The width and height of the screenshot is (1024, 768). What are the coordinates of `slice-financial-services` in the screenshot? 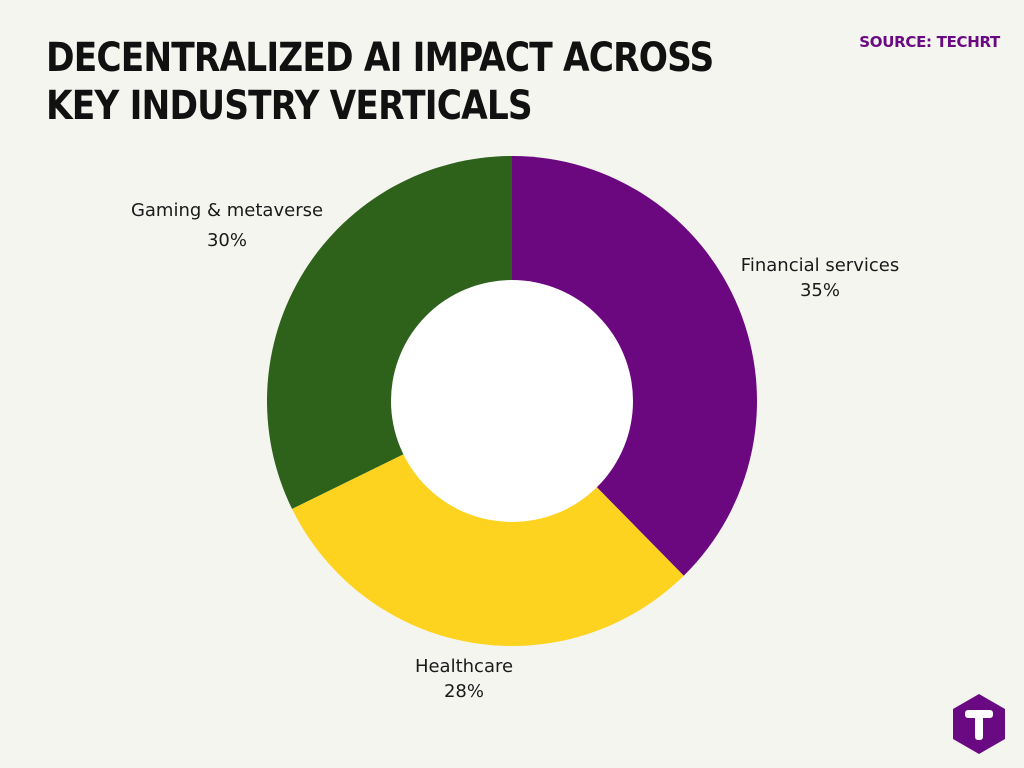 It's located at (635, 366).